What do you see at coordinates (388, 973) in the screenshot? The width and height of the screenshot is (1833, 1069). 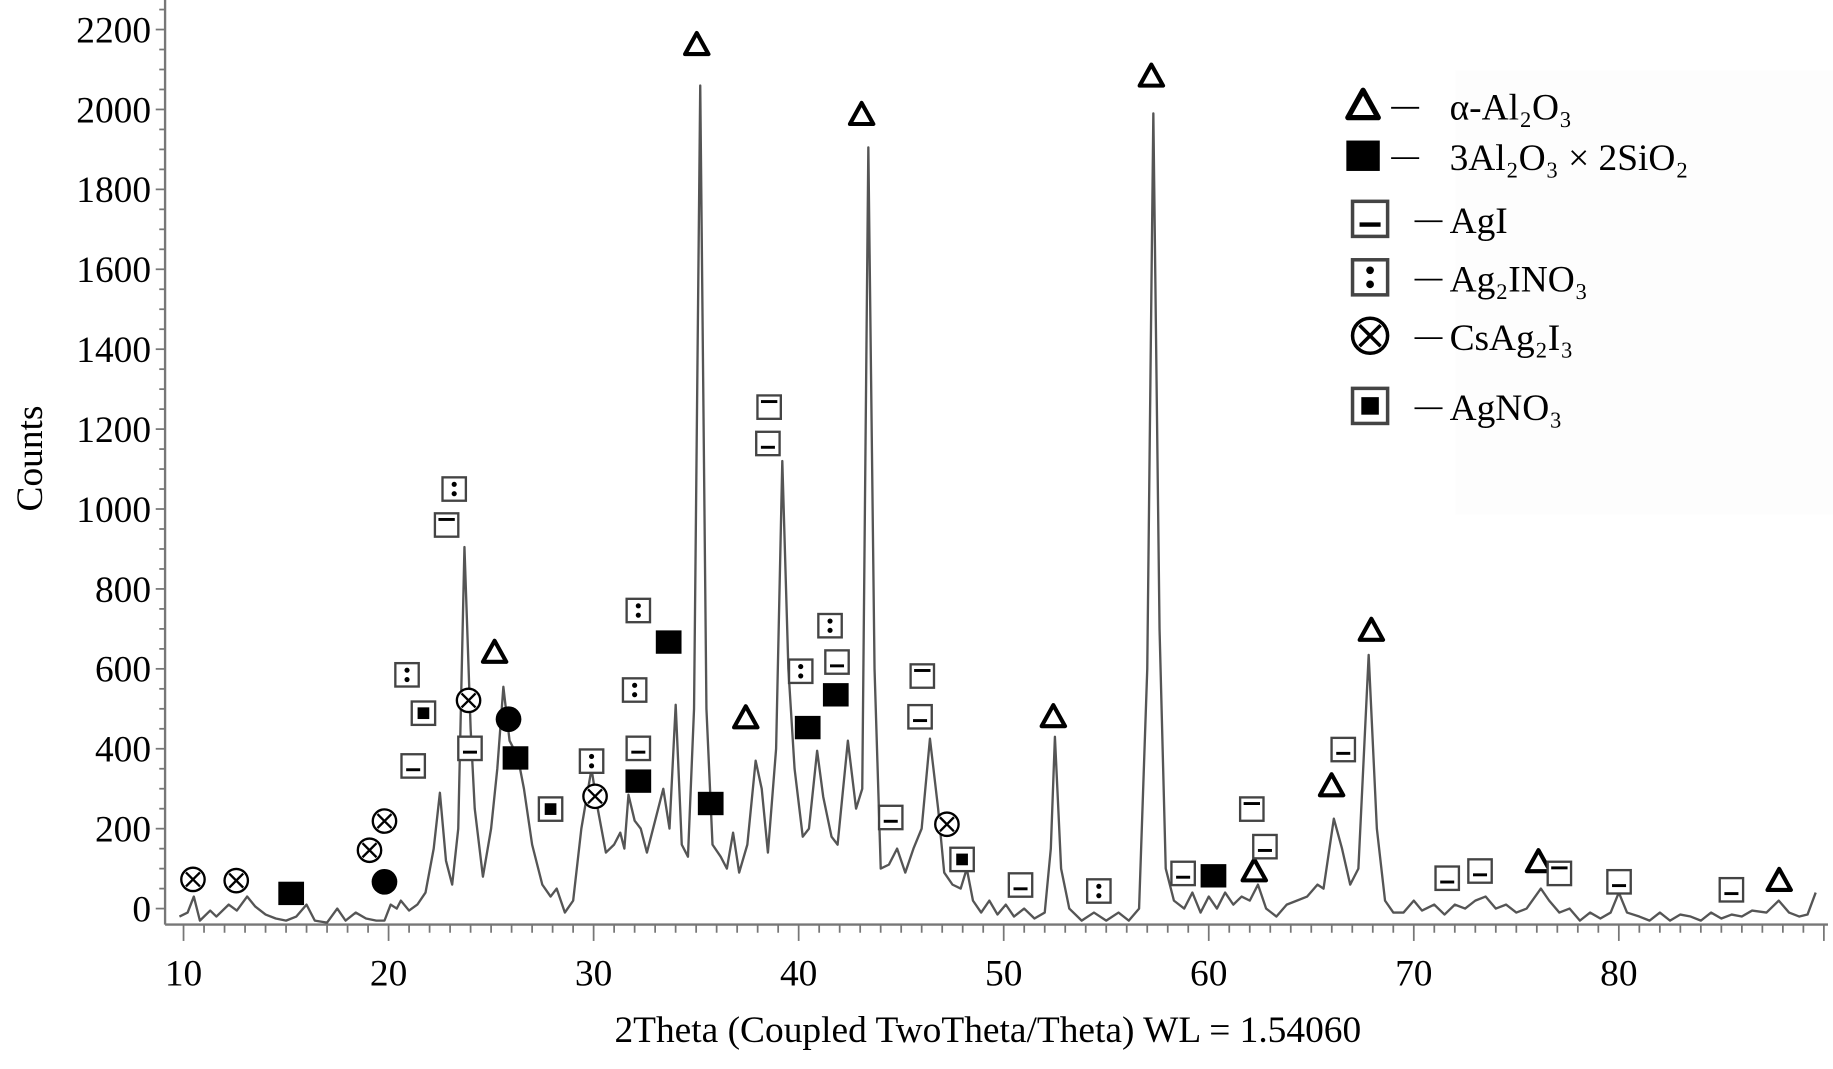 I see `x-tick-label: 20` at bounding box center [388, 973].